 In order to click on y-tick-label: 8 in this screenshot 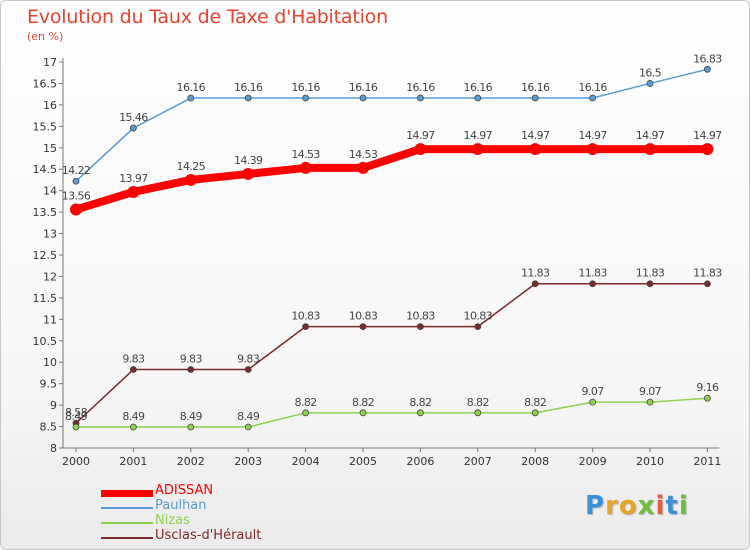, I will do `click(53, 448)`.